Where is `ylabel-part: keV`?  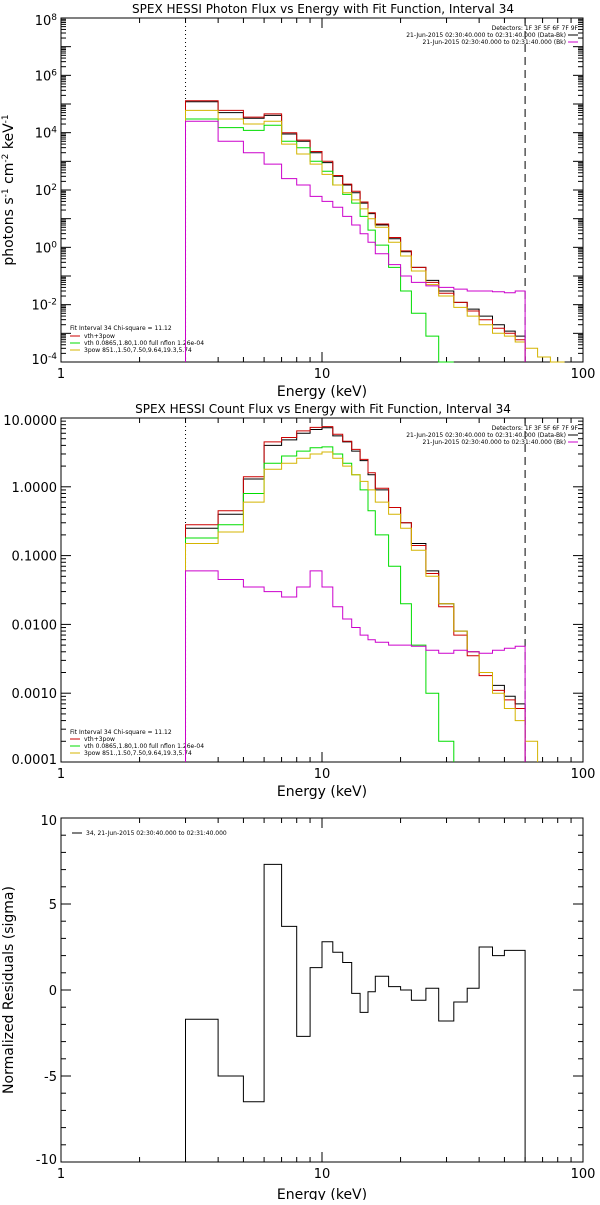
ylabel-part: keV is located at coordinates (9, 138).